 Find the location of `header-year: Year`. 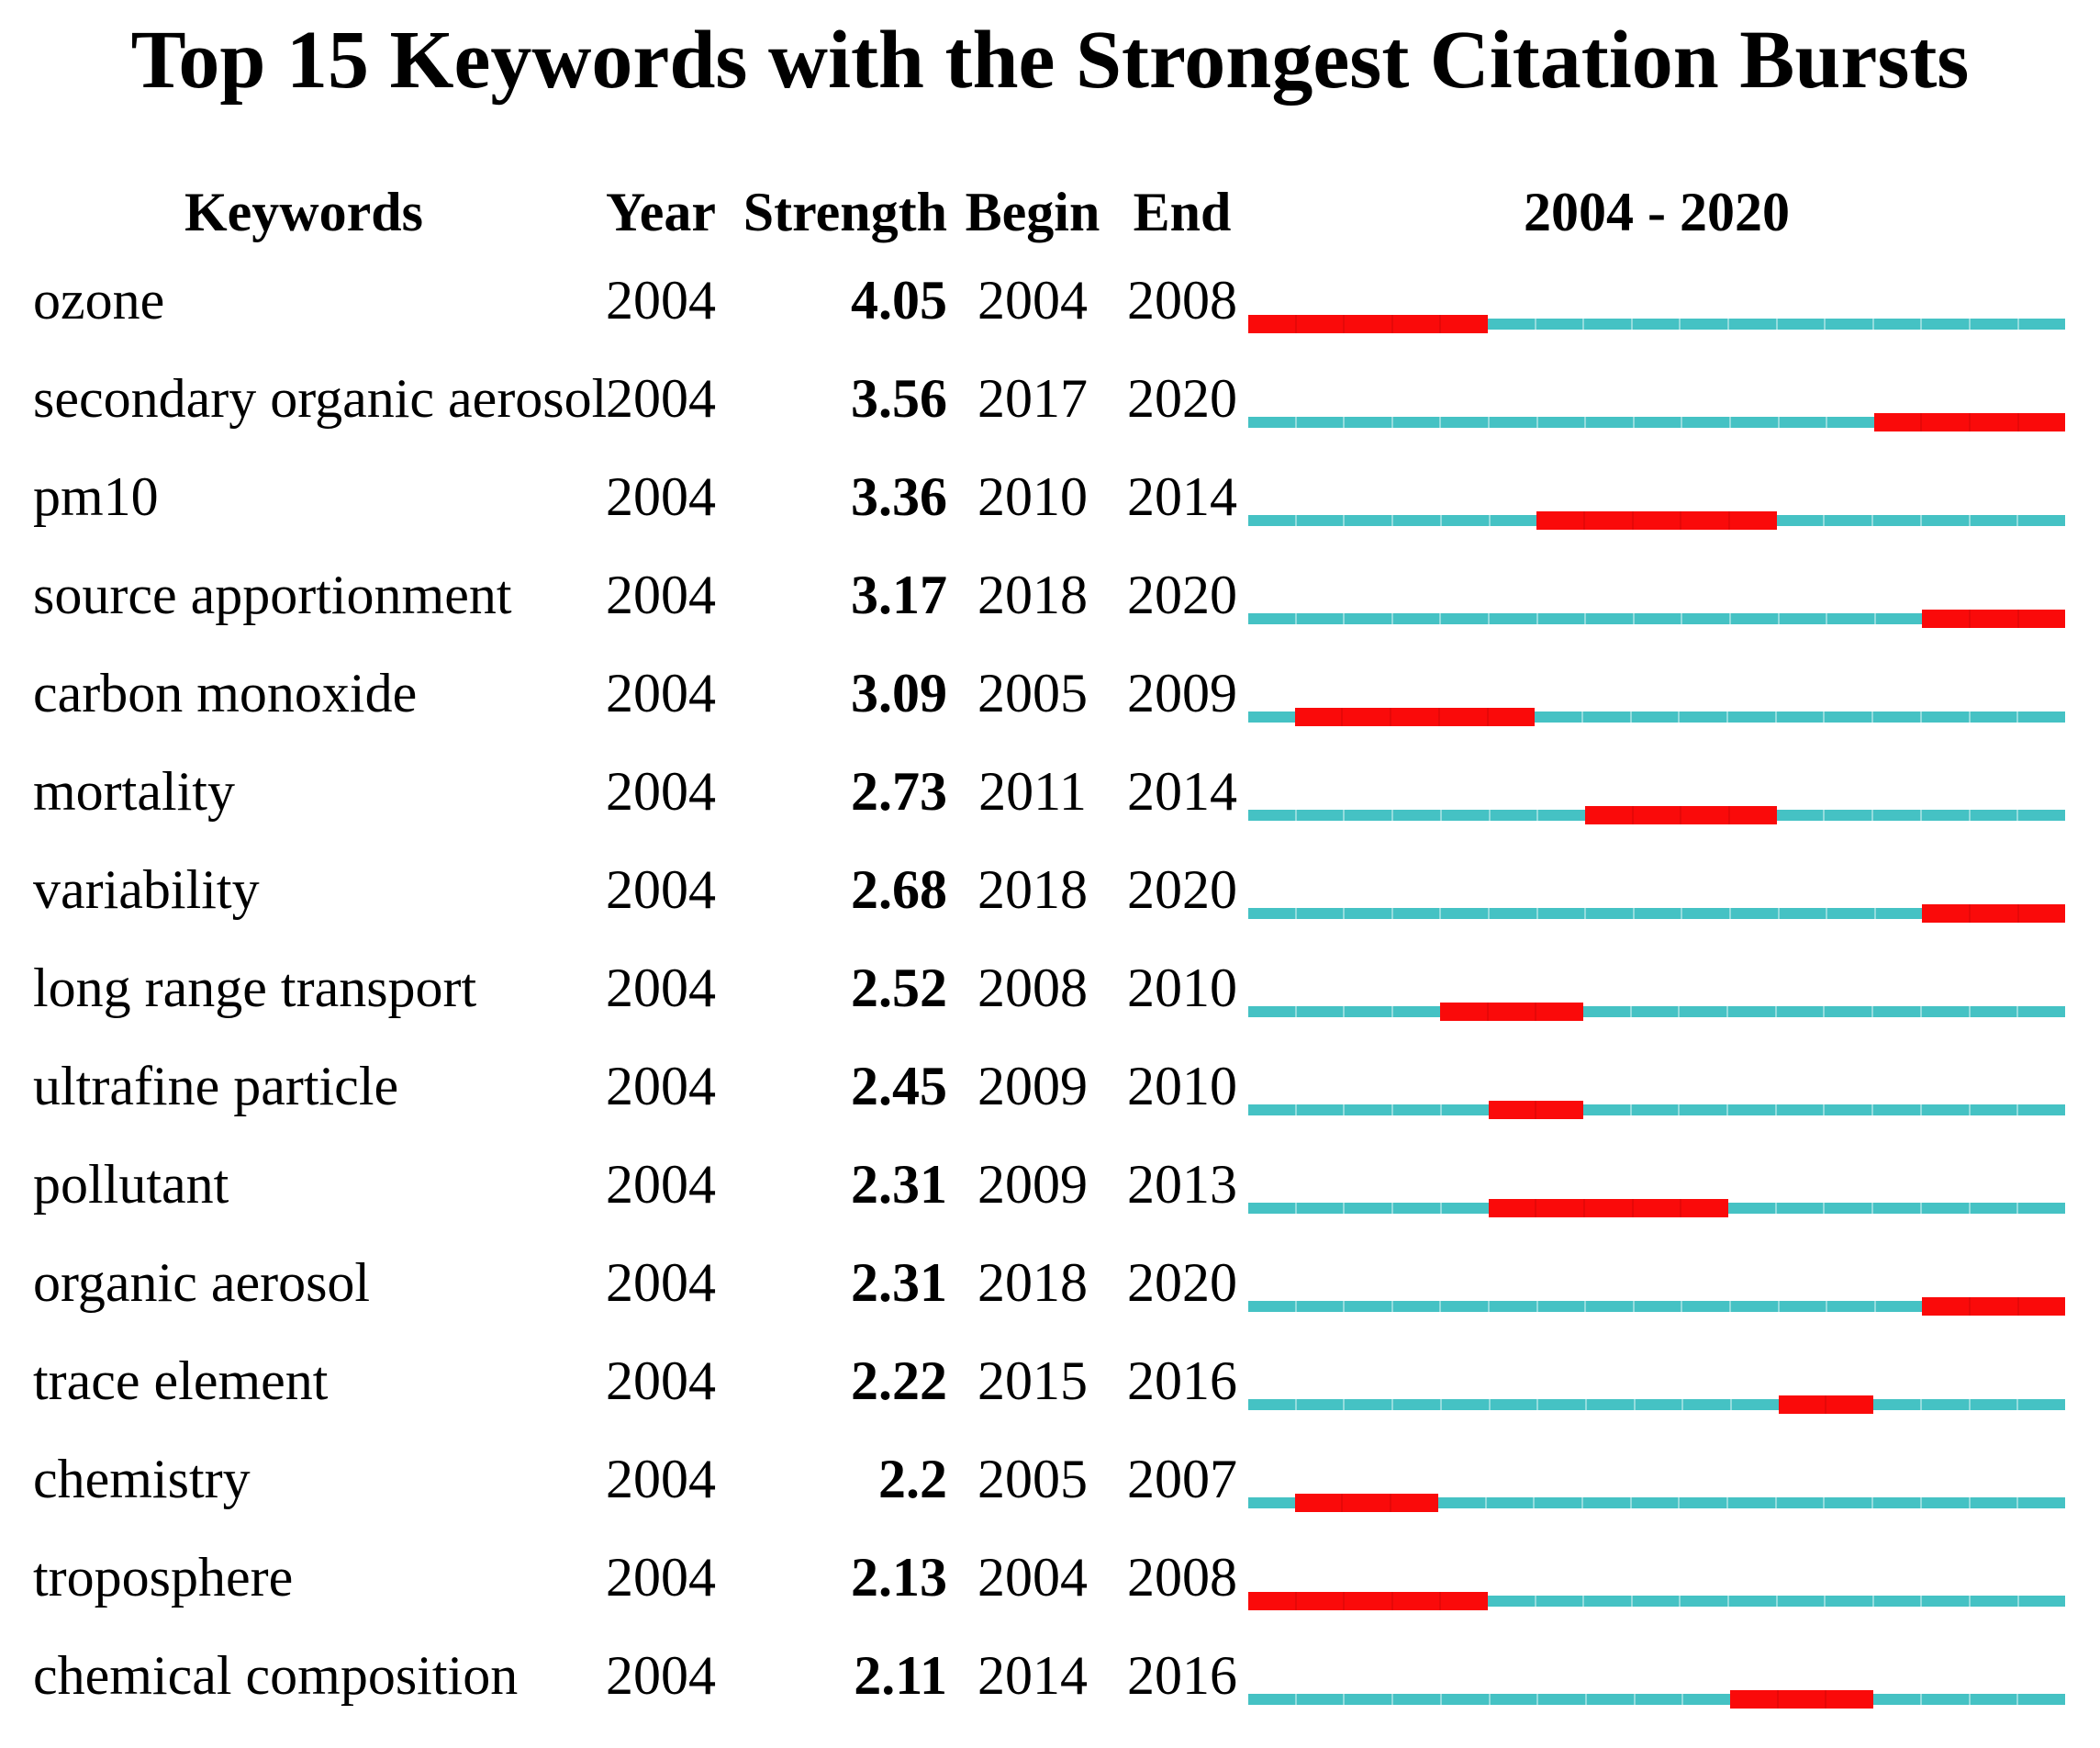

header-year: Year is located at coordinates (661, 212).